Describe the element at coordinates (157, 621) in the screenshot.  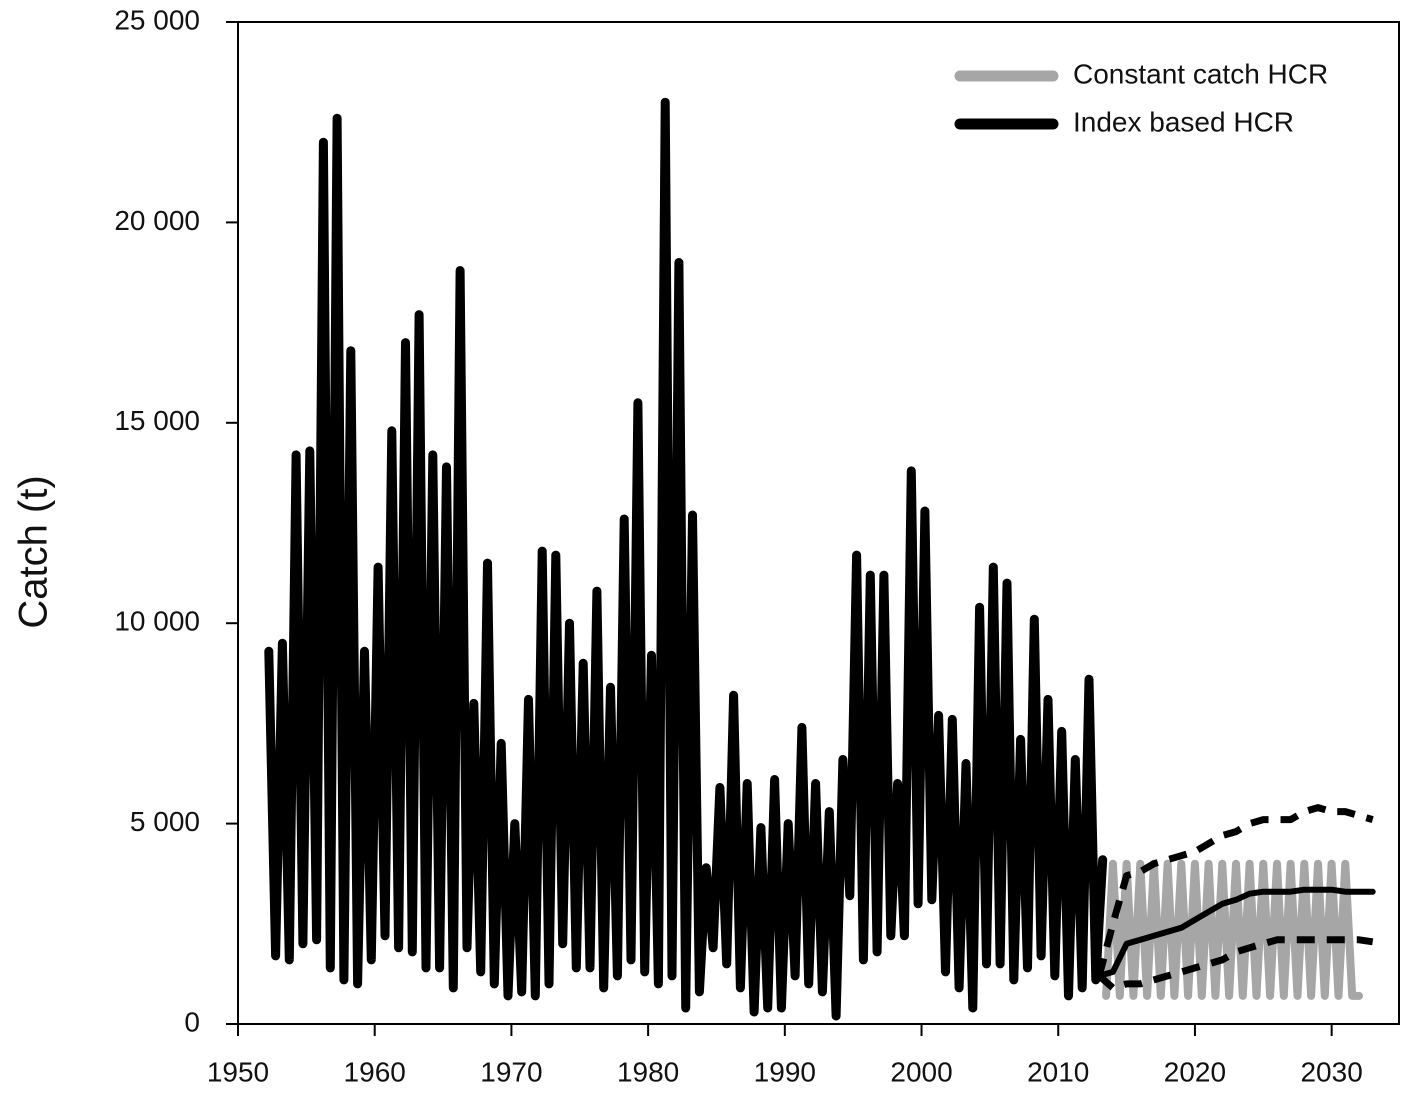
I see `y-tick-label: 10 000` at that location.